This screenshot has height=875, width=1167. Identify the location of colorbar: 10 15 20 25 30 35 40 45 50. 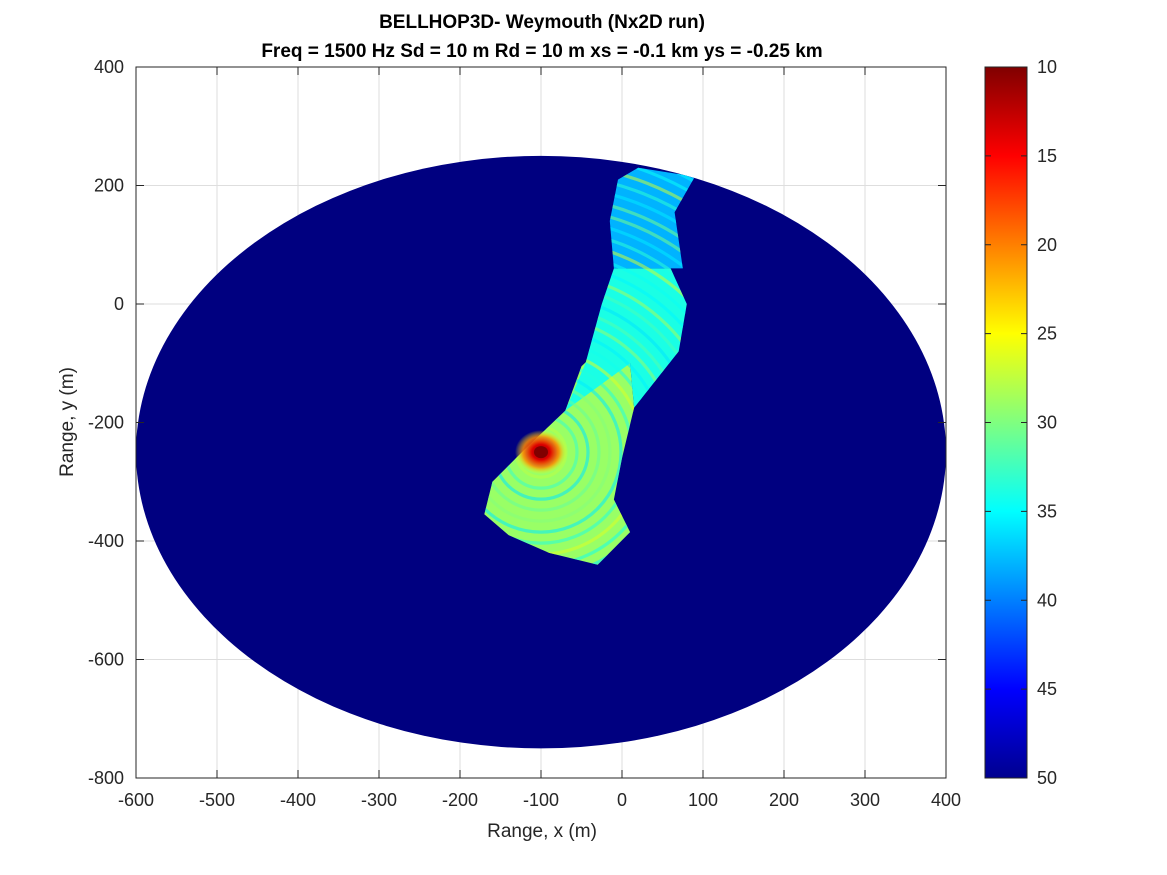
(1020, 422).